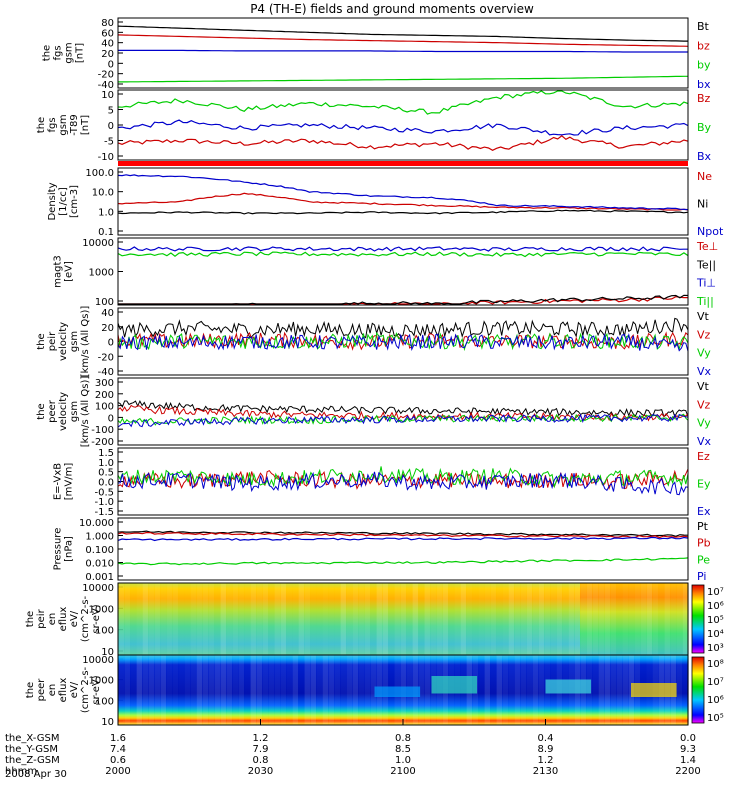  I want to click on legend-te: Te||, so click(706, 264).